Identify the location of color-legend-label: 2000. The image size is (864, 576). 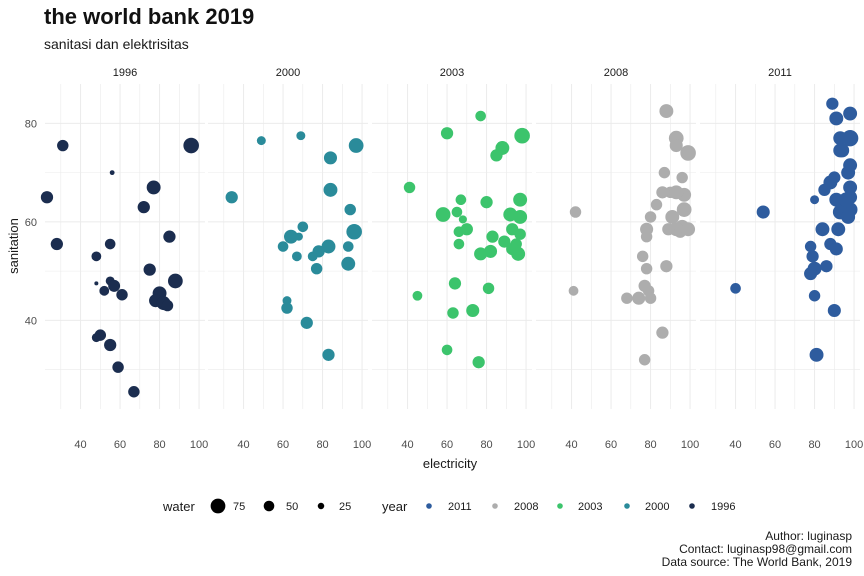
(657, 507).